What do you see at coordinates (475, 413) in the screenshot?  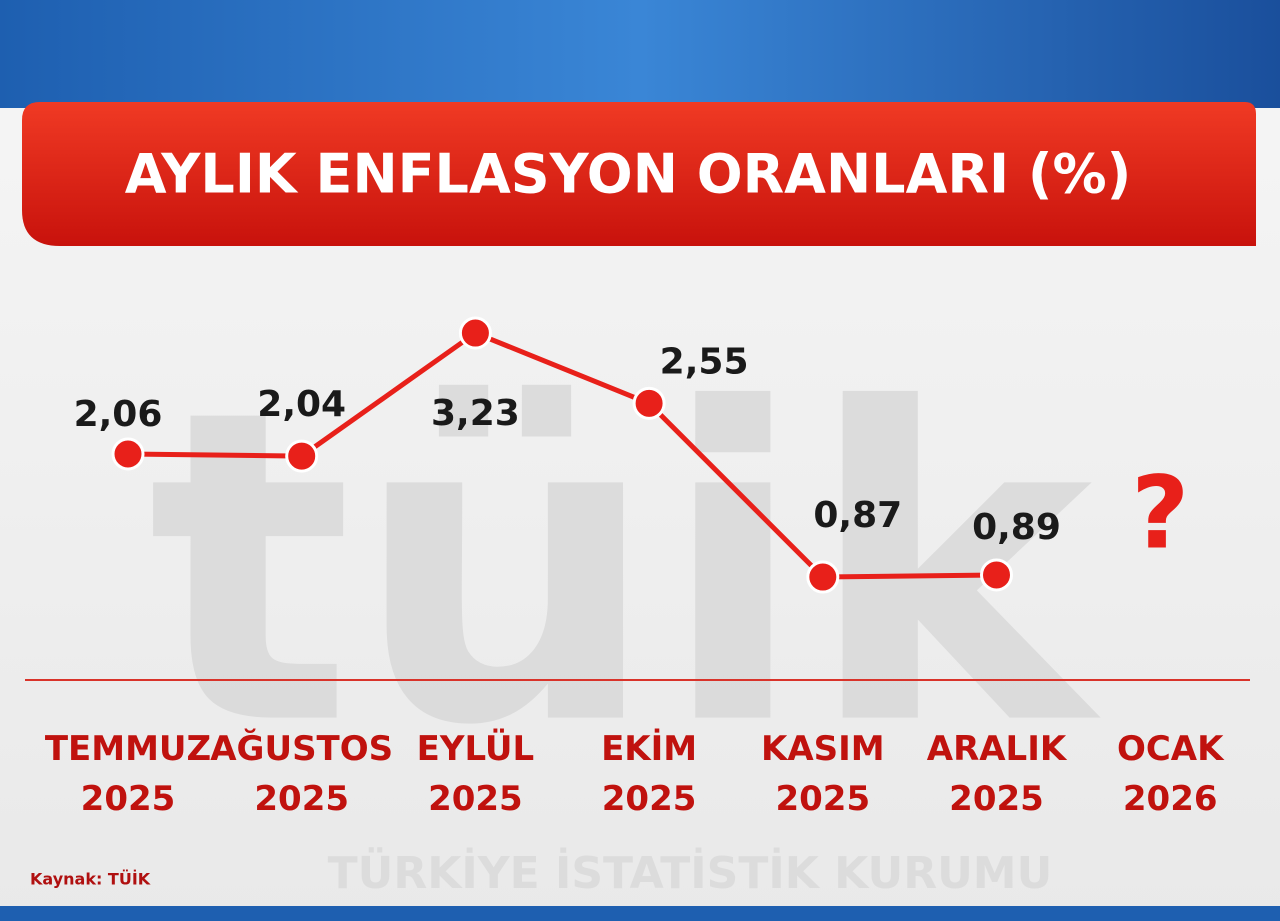 I see `value-label: 3,23` at bounding box center [475, 413].